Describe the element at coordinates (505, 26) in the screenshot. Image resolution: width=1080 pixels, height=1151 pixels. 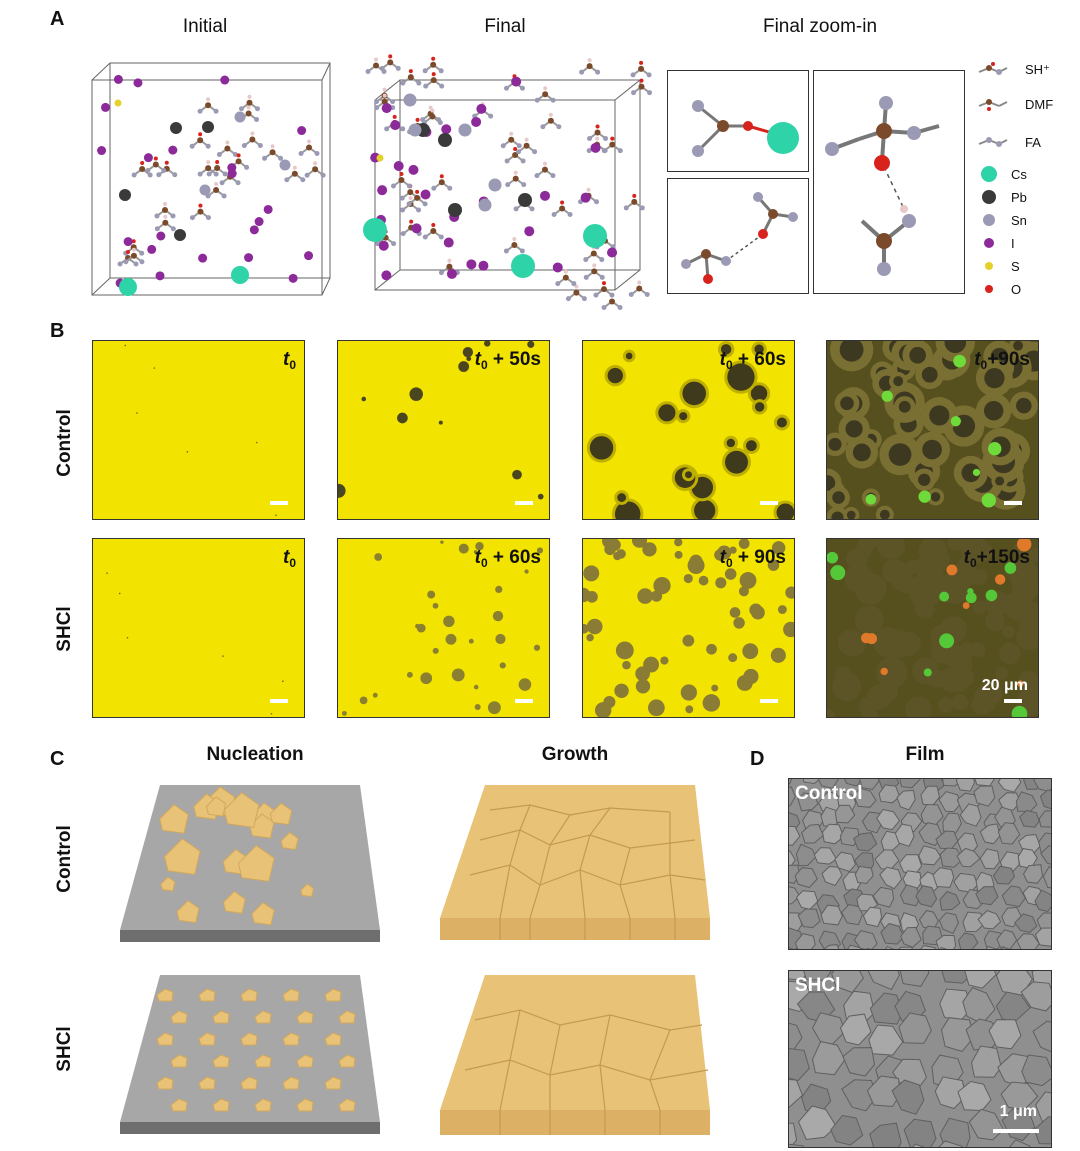
I see `header-final: Final` at that location.